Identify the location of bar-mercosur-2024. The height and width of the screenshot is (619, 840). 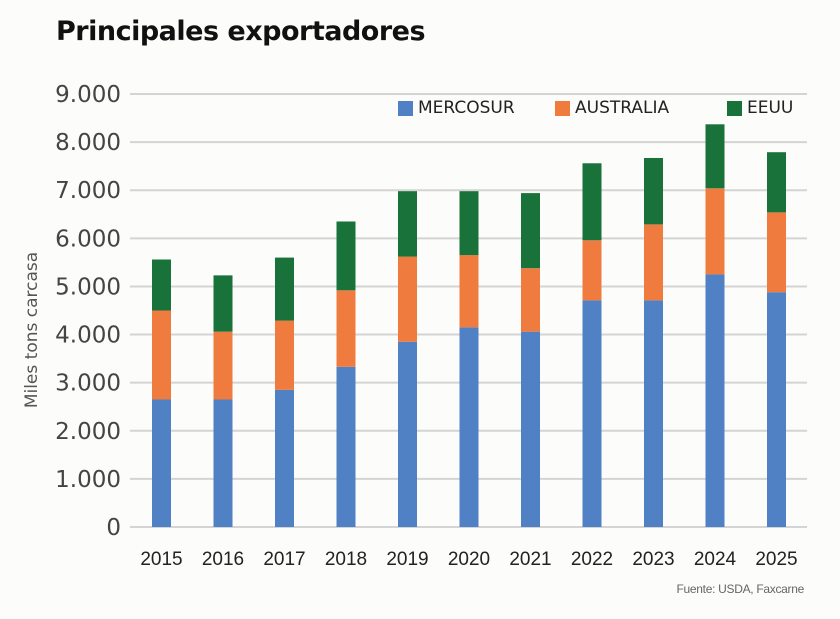
(715, 400).